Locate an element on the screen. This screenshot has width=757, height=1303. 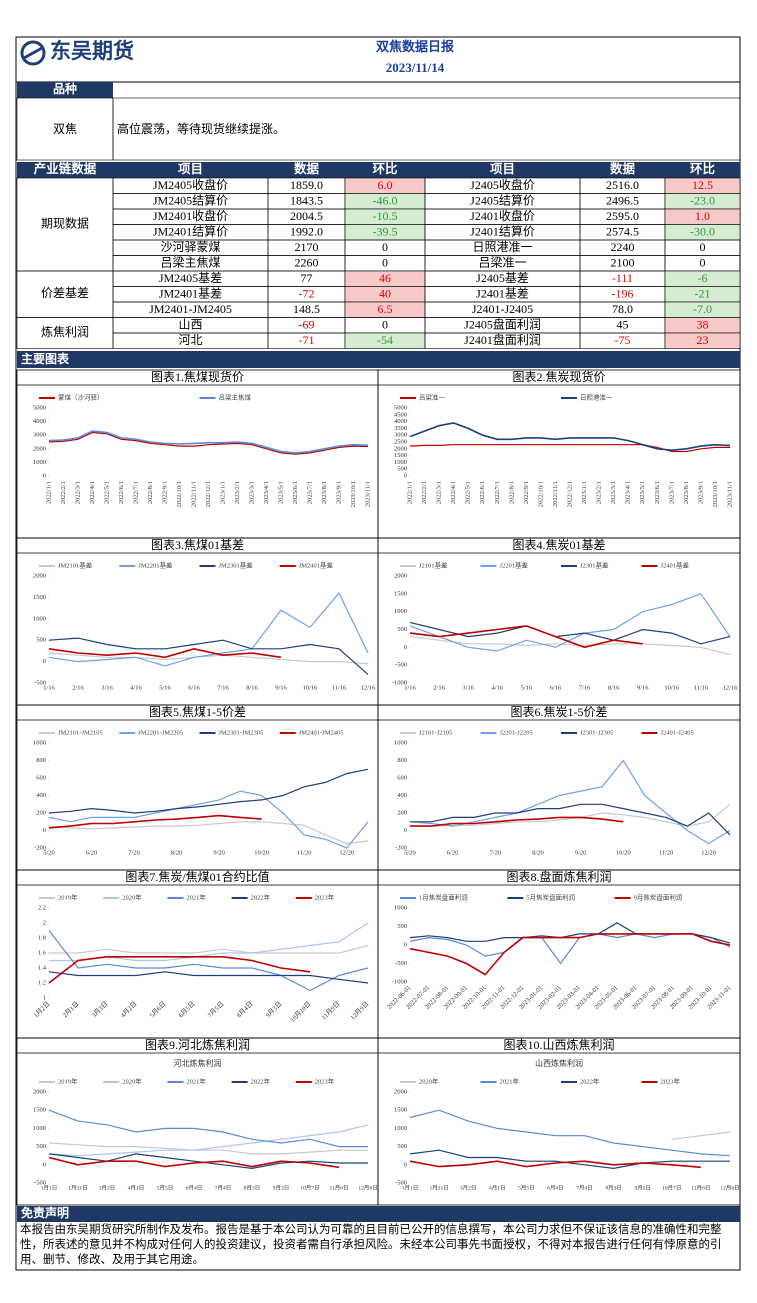
x-tick-label: 6/20 is located at coordinates (453, 852).